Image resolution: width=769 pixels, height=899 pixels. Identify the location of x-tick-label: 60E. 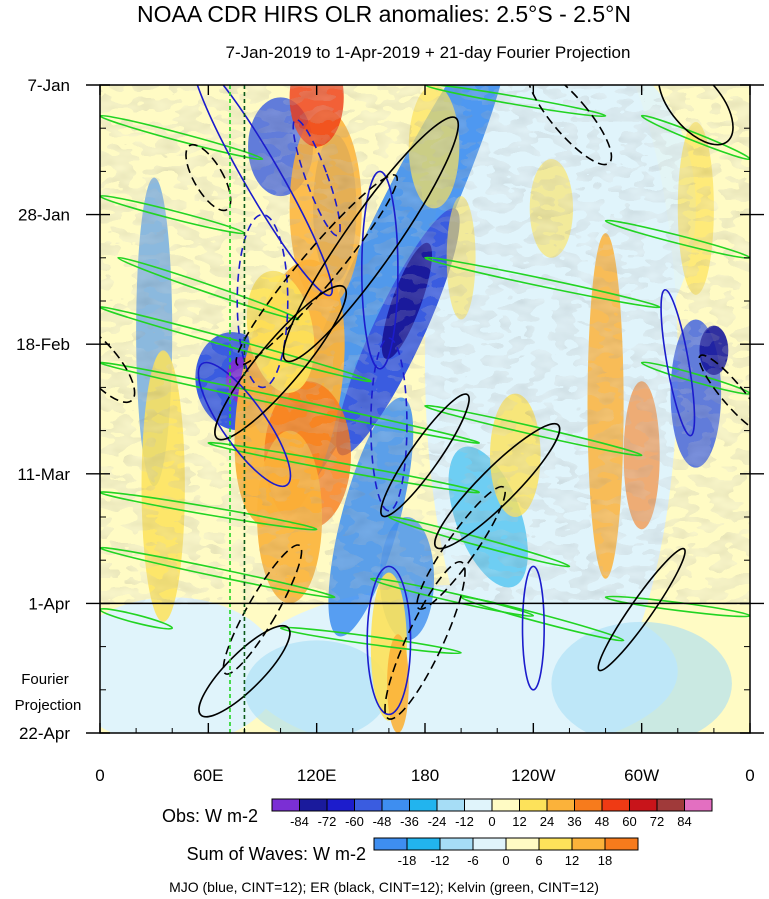
(208, 775).